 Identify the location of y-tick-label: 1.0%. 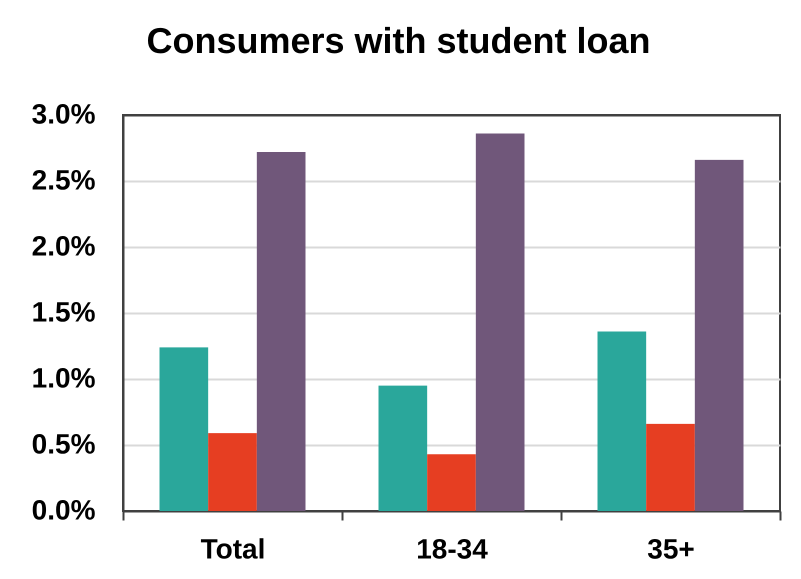
(64, 378).